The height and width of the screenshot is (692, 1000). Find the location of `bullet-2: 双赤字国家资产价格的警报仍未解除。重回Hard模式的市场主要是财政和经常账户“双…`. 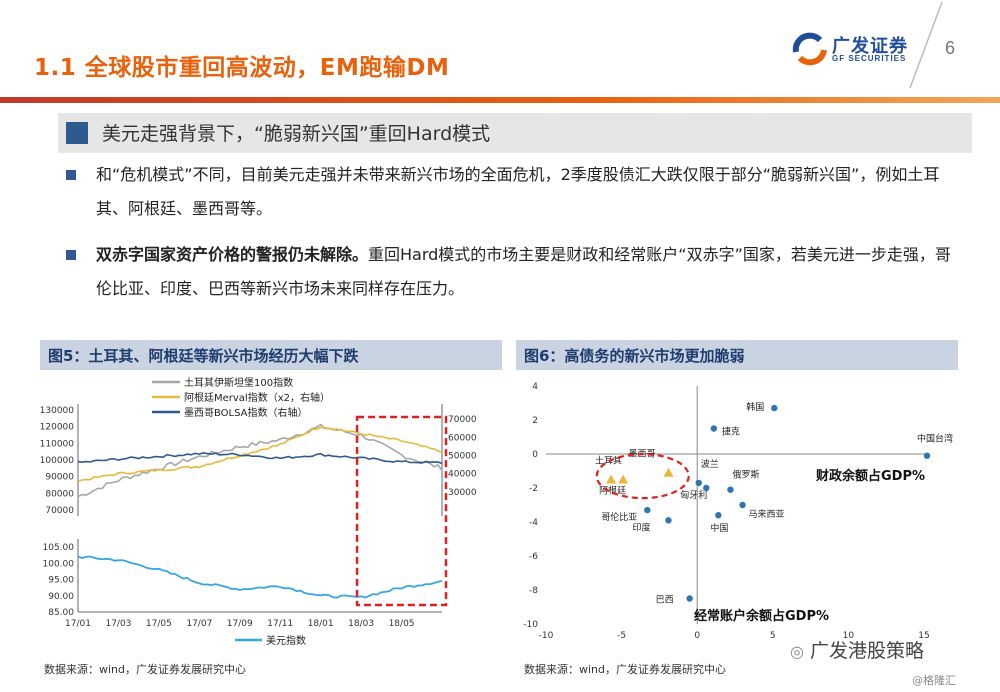

bullet-2: 双赤字国家资产价格的警报仍未解除。重回Hard模式的市场主要是财政和经常账户“双… is located at coordinates (516, 272).